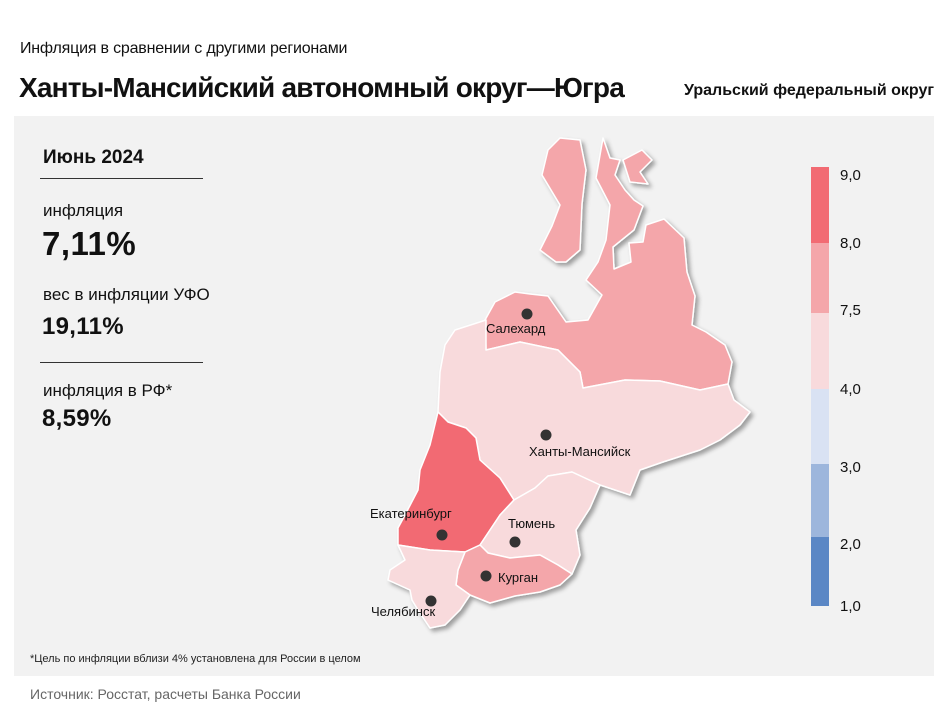 The image size is (950, 713). Describe the element at coordinates (77, 418) in the screenshot. I see `rf-inflation-value: 8,59%` at that location.